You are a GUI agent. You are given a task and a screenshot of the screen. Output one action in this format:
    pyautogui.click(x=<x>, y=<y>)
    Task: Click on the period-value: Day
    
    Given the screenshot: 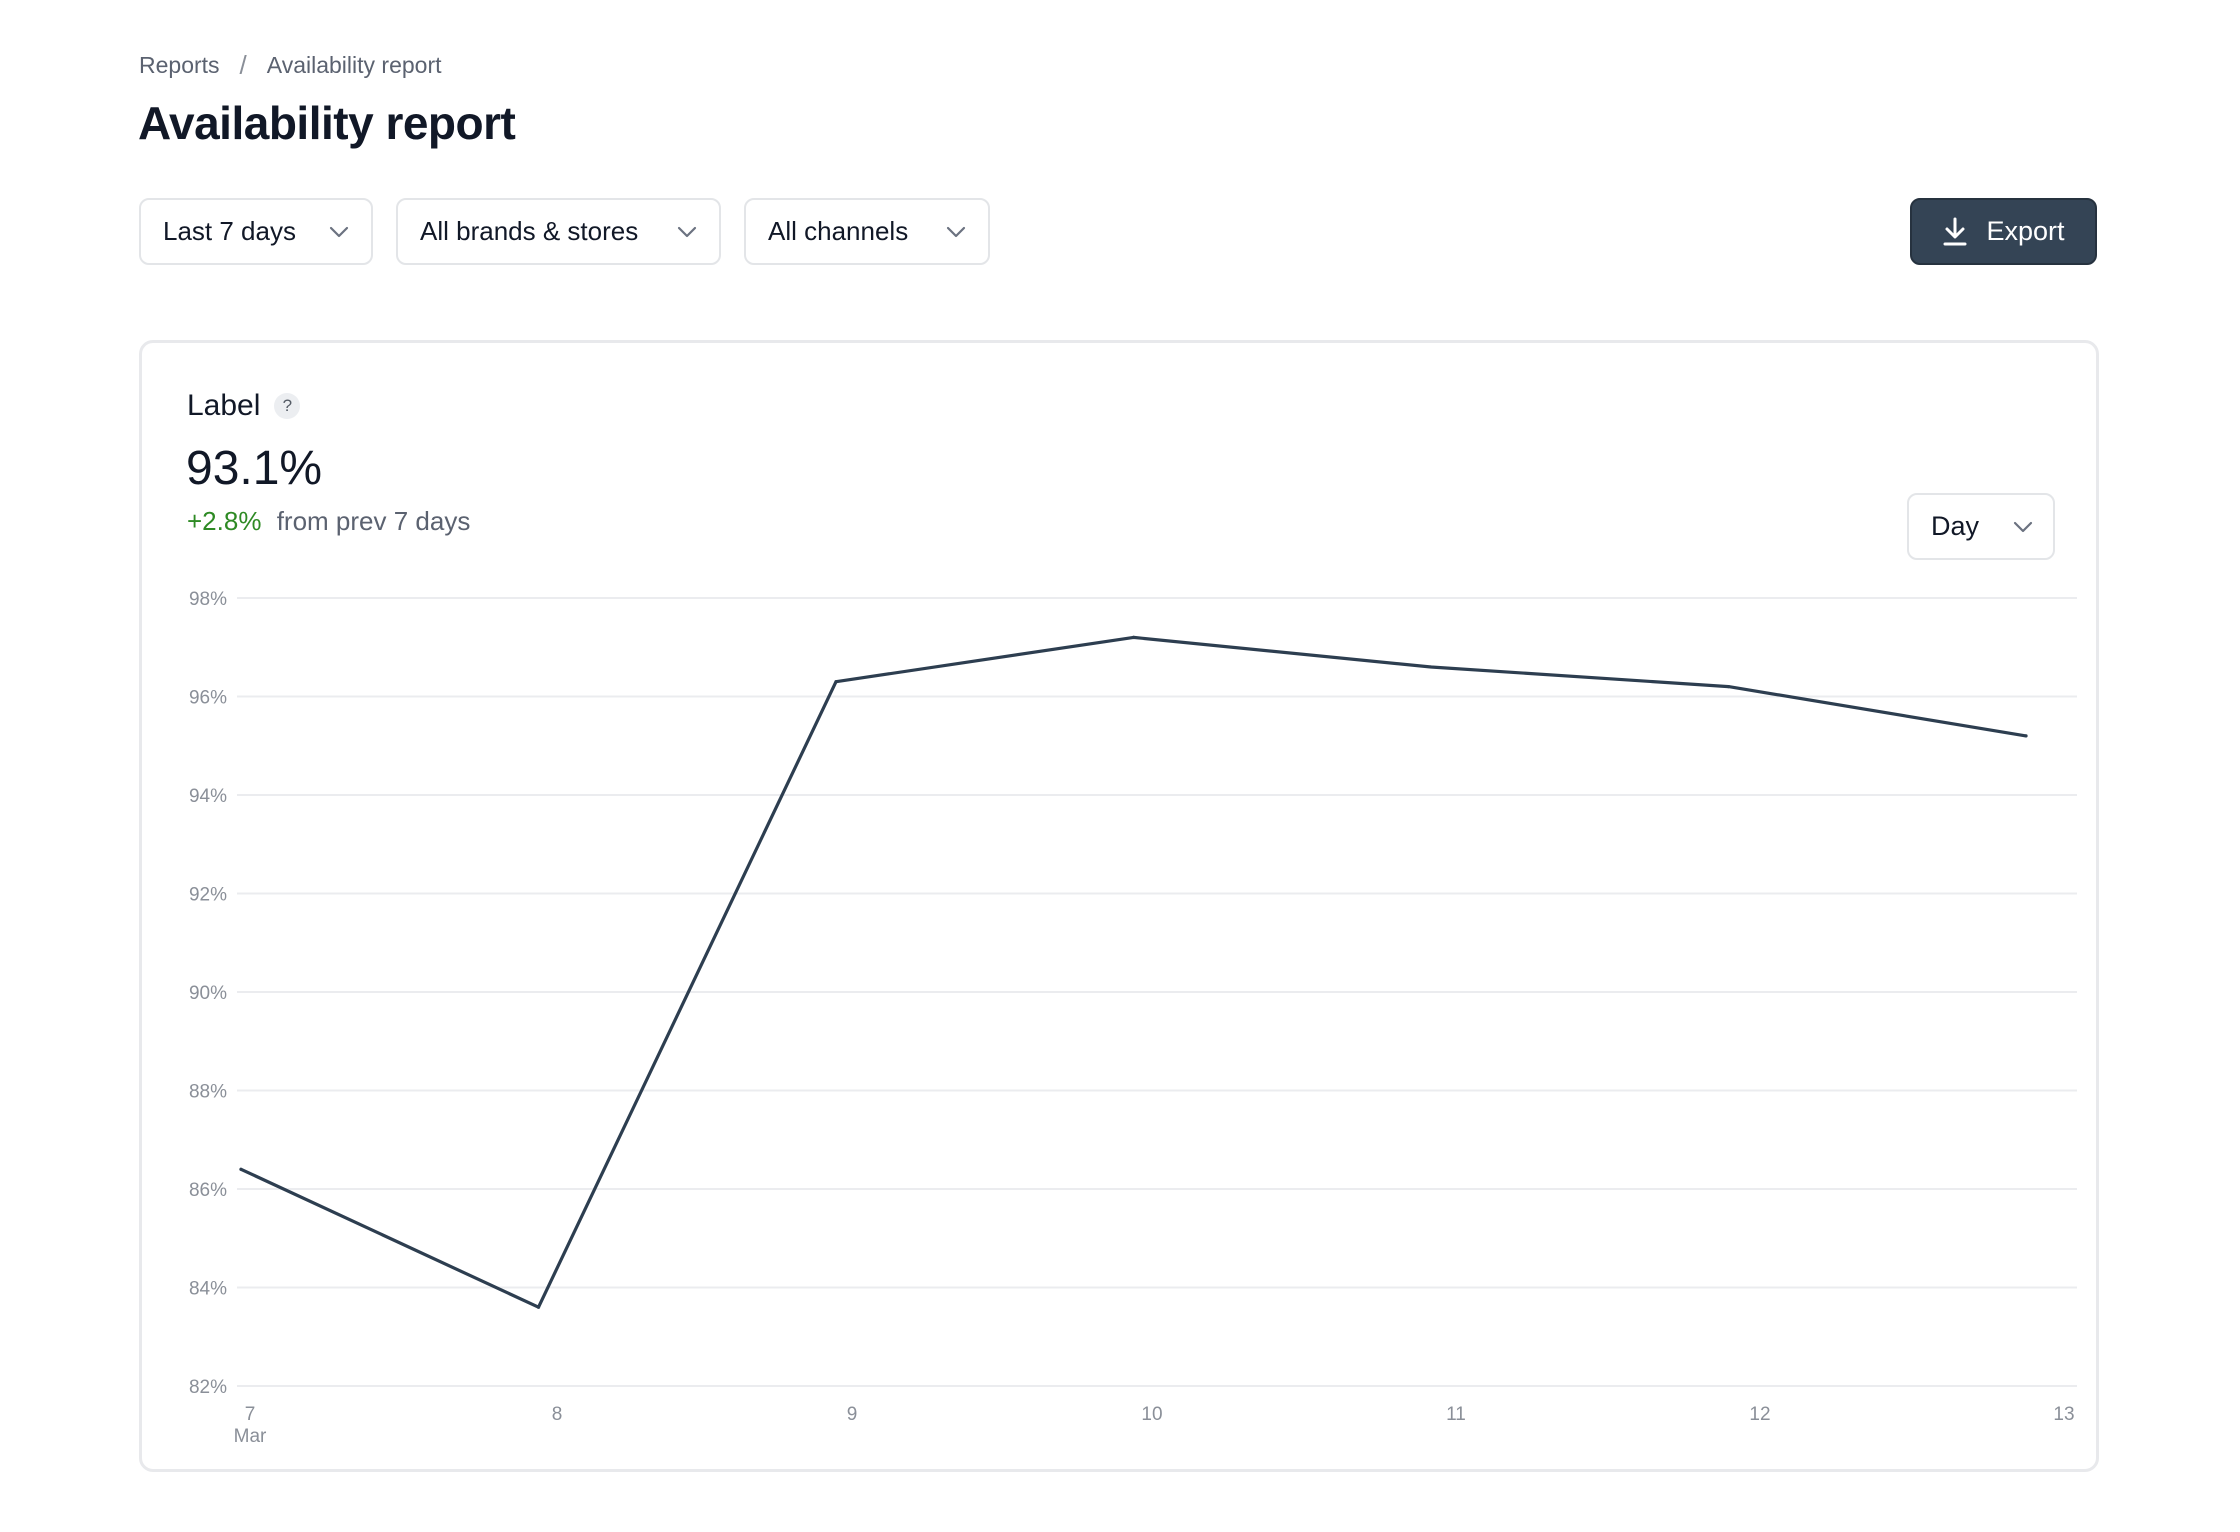 What is the action you would take?
    pyautogui.click(x=1955, y=526)
    